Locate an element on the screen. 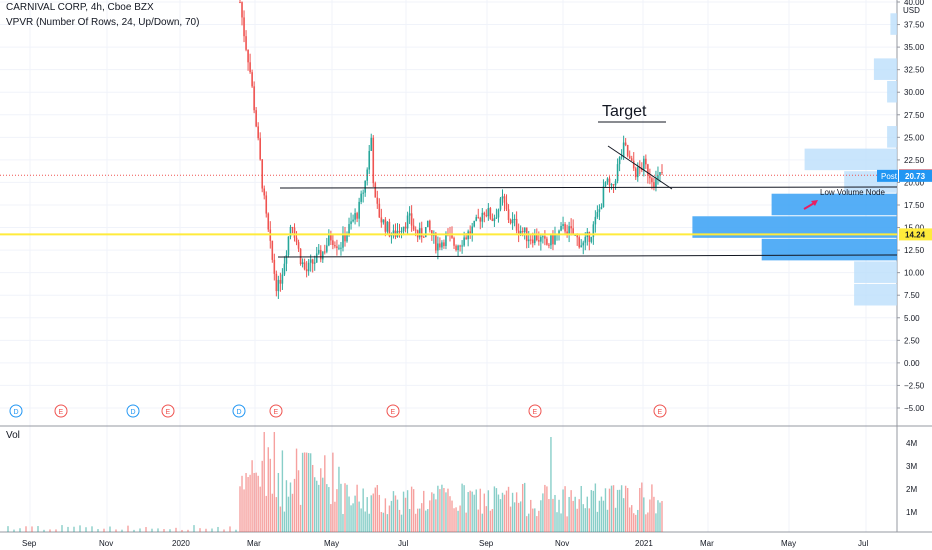  target-label: Target is located at coordinates (624, 111).